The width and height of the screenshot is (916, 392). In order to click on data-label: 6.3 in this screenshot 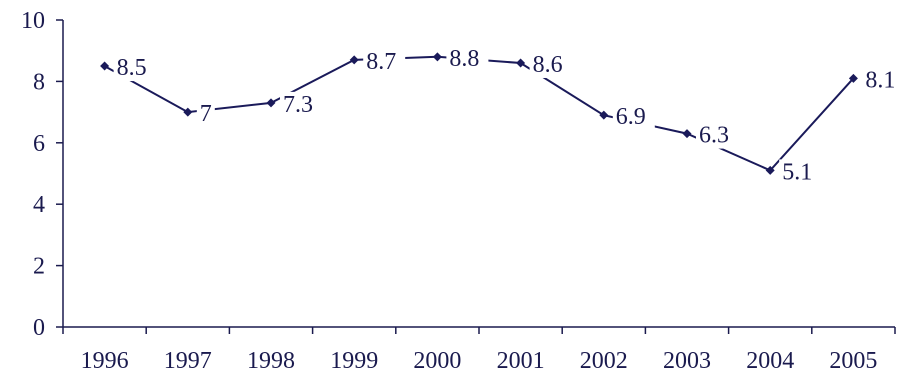, I will do `click(714, 136)`.